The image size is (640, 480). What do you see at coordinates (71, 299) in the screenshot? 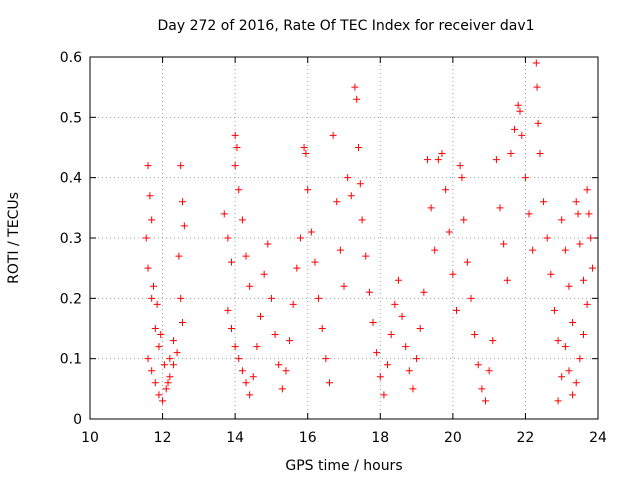
I see `y-tick-label: 0.2` at bounding box center [71, 299].